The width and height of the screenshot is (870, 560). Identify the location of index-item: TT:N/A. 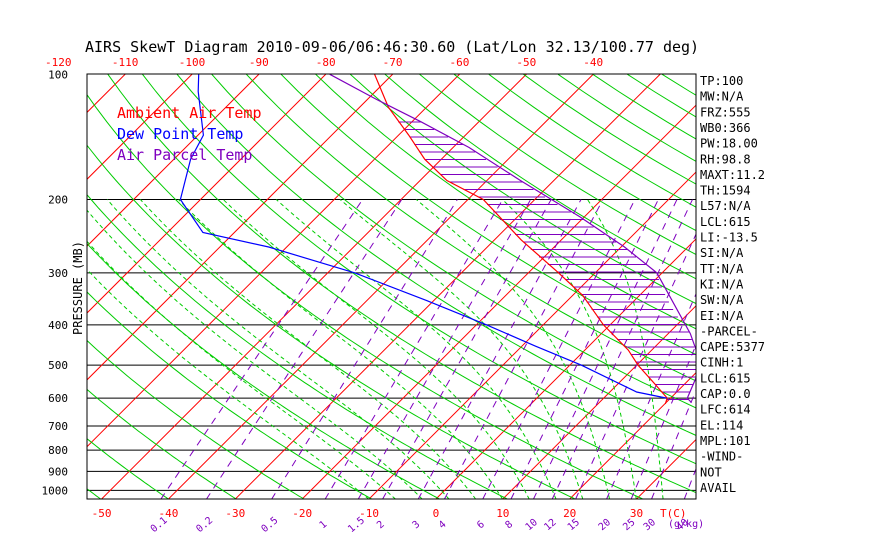
(722, 269).